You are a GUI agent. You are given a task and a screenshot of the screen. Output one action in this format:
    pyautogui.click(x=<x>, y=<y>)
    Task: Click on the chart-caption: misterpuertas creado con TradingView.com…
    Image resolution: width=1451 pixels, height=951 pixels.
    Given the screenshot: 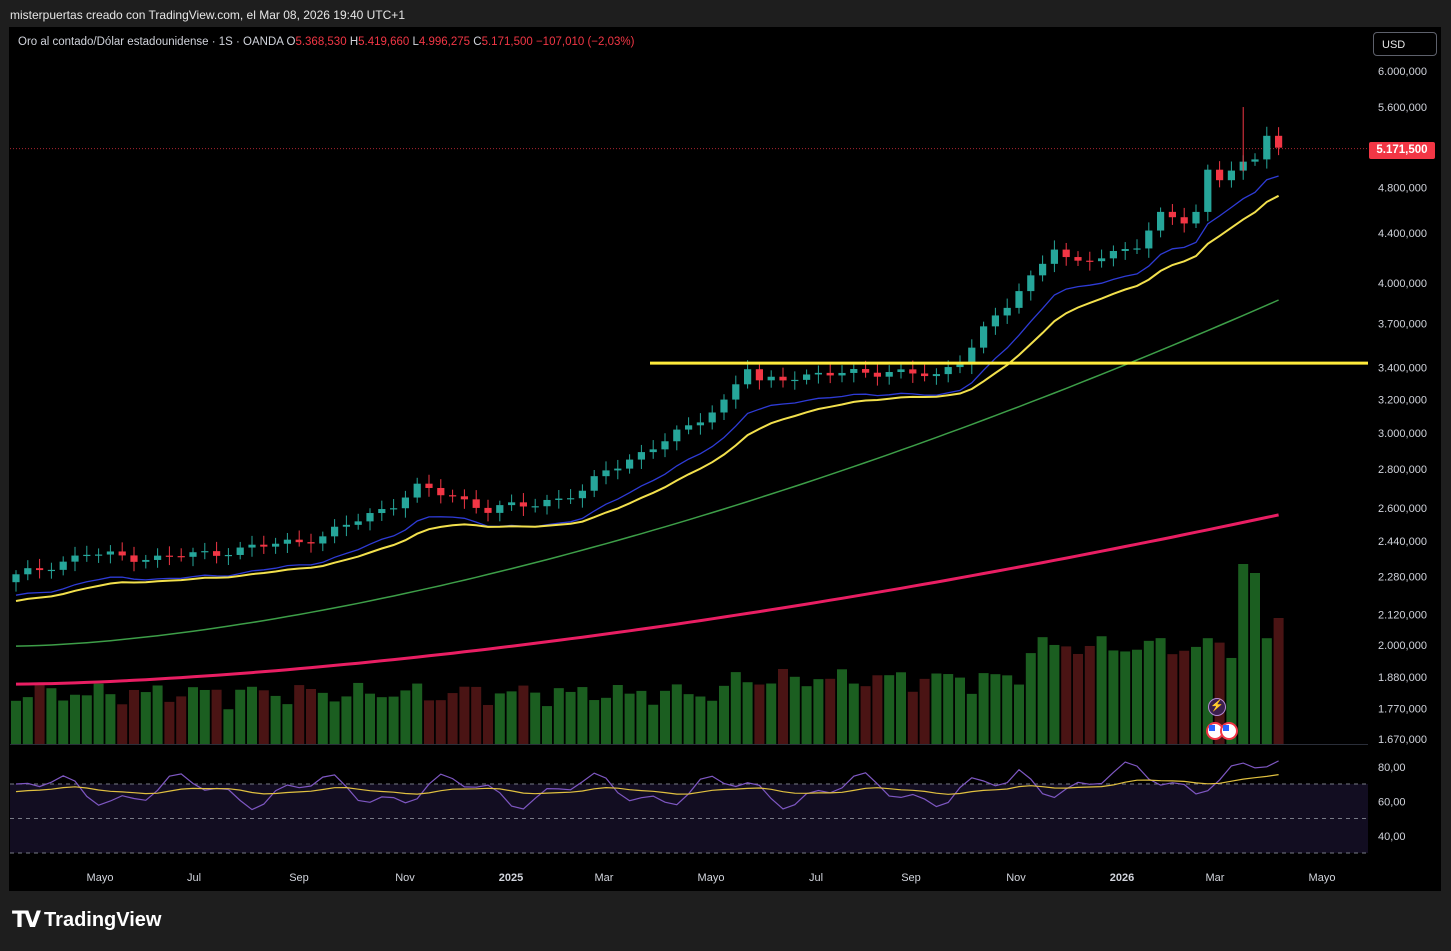 What is the action you would take?
    pyautogui.click(x=207, y=15)
    